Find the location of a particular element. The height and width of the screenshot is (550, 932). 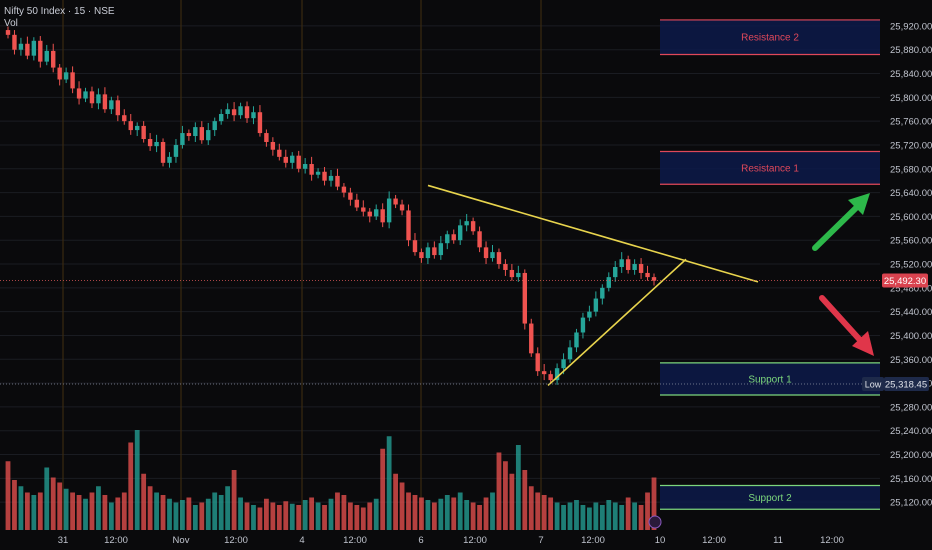

price-tick-label: 25,520.00 is located at coordinates (911, 265).